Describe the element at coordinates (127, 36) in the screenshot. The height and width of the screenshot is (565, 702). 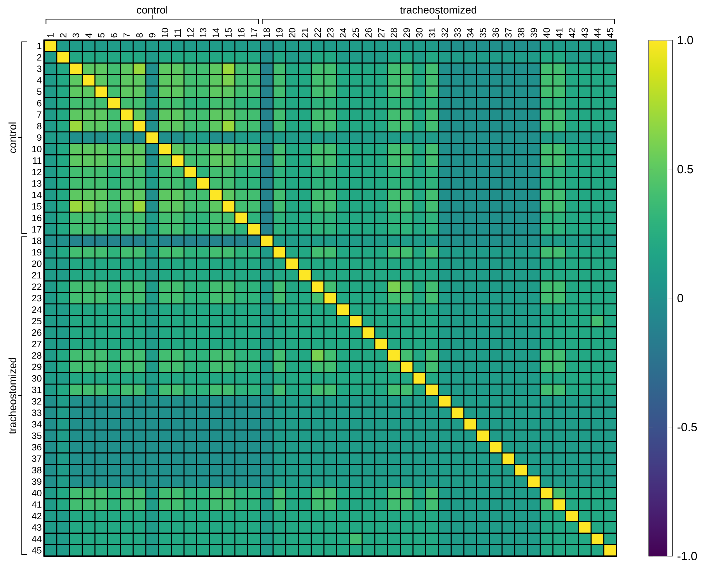
I see `x-tick-label: 7` at that location.